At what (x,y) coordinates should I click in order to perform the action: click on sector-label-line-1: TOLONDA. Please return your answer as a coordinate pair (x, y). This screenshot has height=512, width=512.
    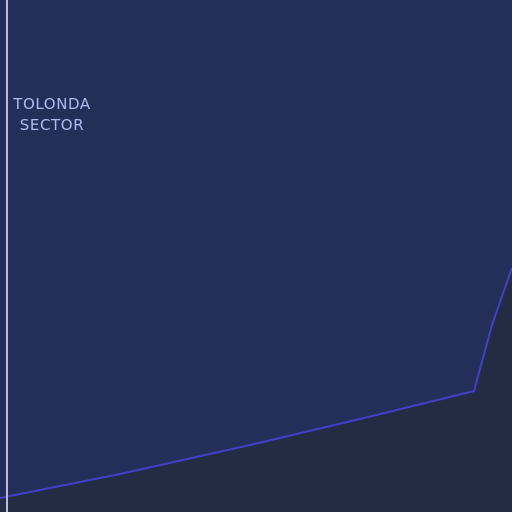
    Looking at the image, I should click on (52, 104).